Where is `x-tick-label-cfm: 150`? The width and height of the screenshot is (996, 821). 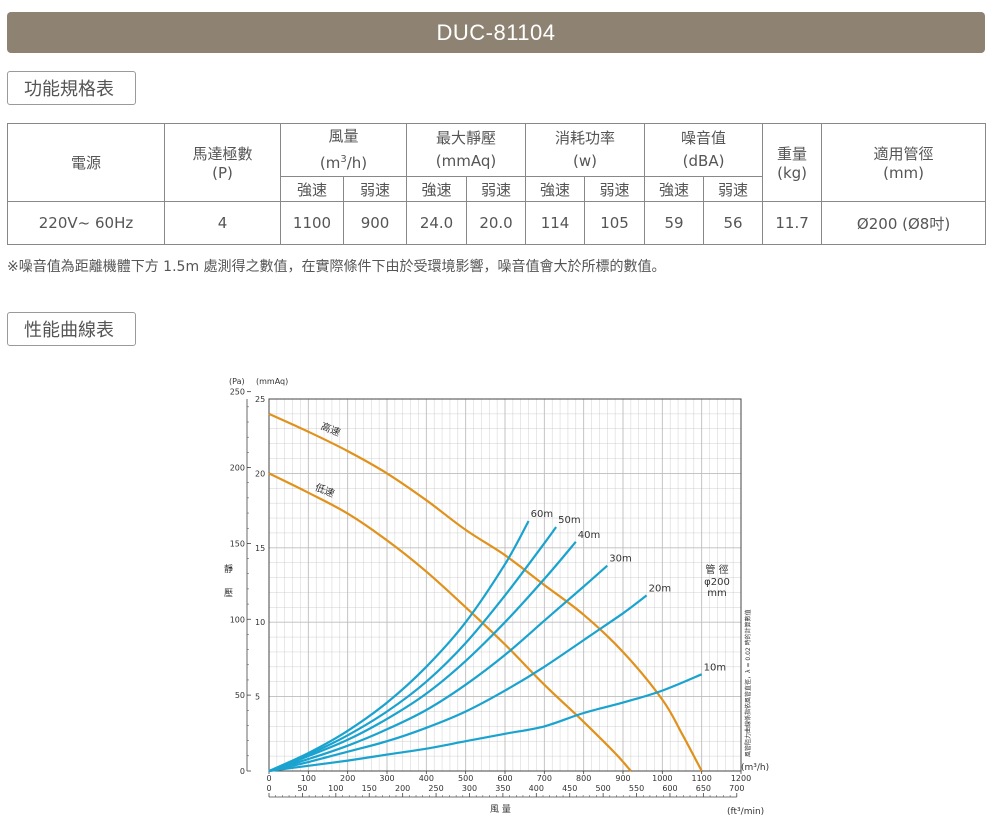
x-tick-label-cfm: 150 is located at coordinates (369, 788).